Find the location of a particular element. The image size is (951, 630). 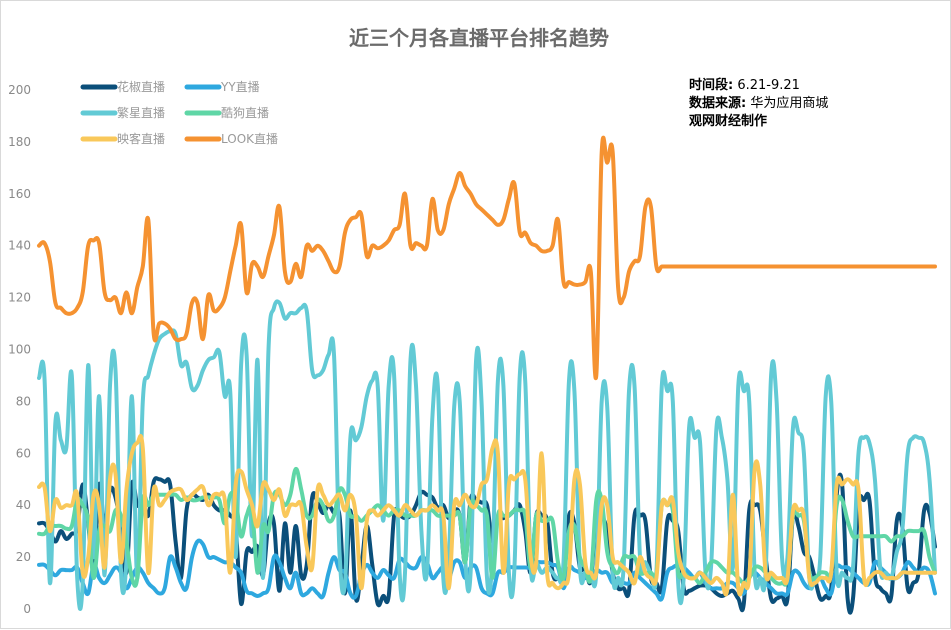

legend-item-4: 映客直播 is located at coordinates (122, 138).